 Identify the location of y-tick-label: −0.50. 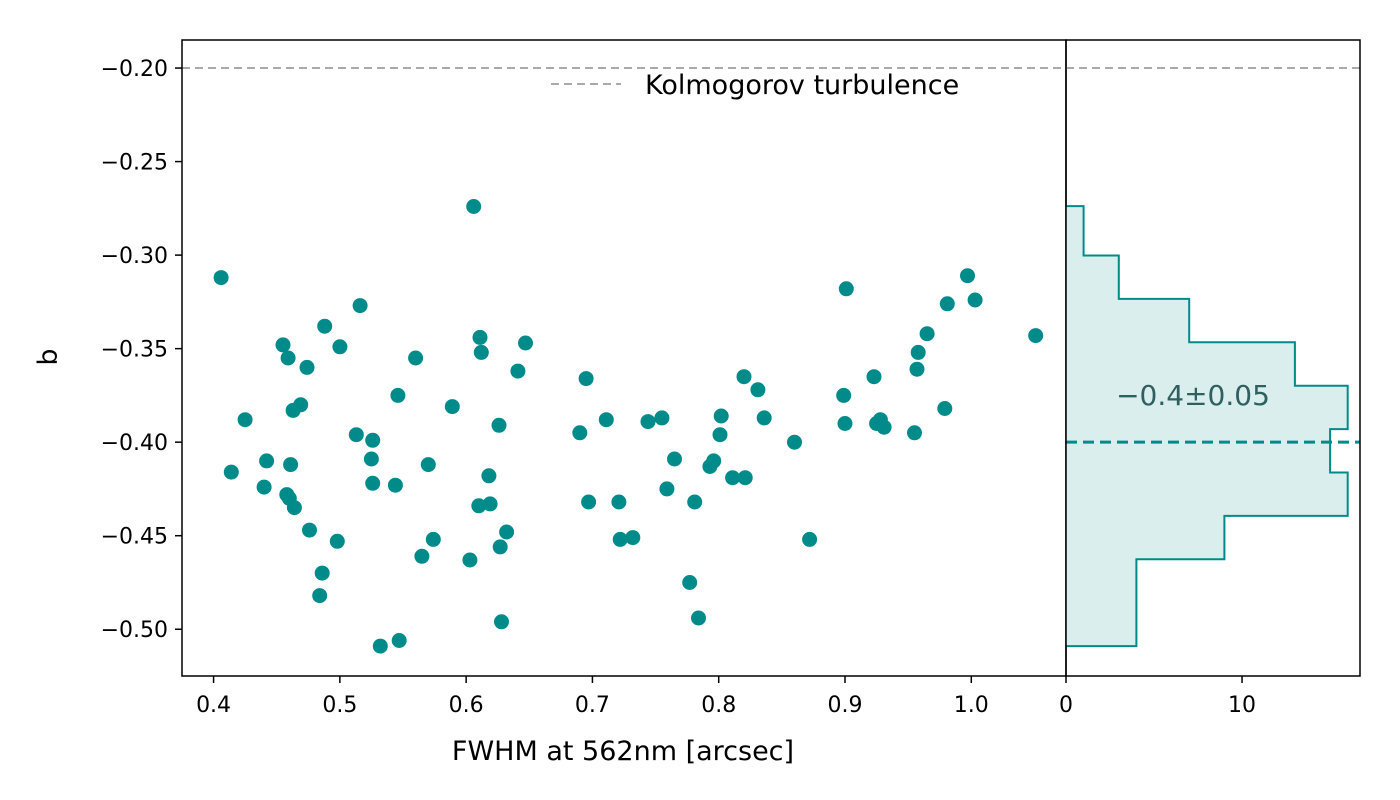
(134, 630).